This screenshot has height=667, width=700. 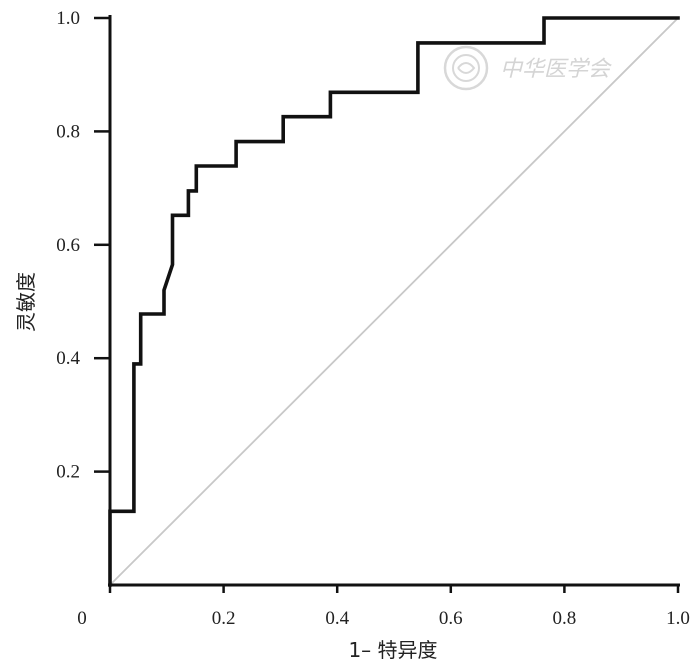 I want to click on x-tick-label: 0.8, so click(x=565, y=618).